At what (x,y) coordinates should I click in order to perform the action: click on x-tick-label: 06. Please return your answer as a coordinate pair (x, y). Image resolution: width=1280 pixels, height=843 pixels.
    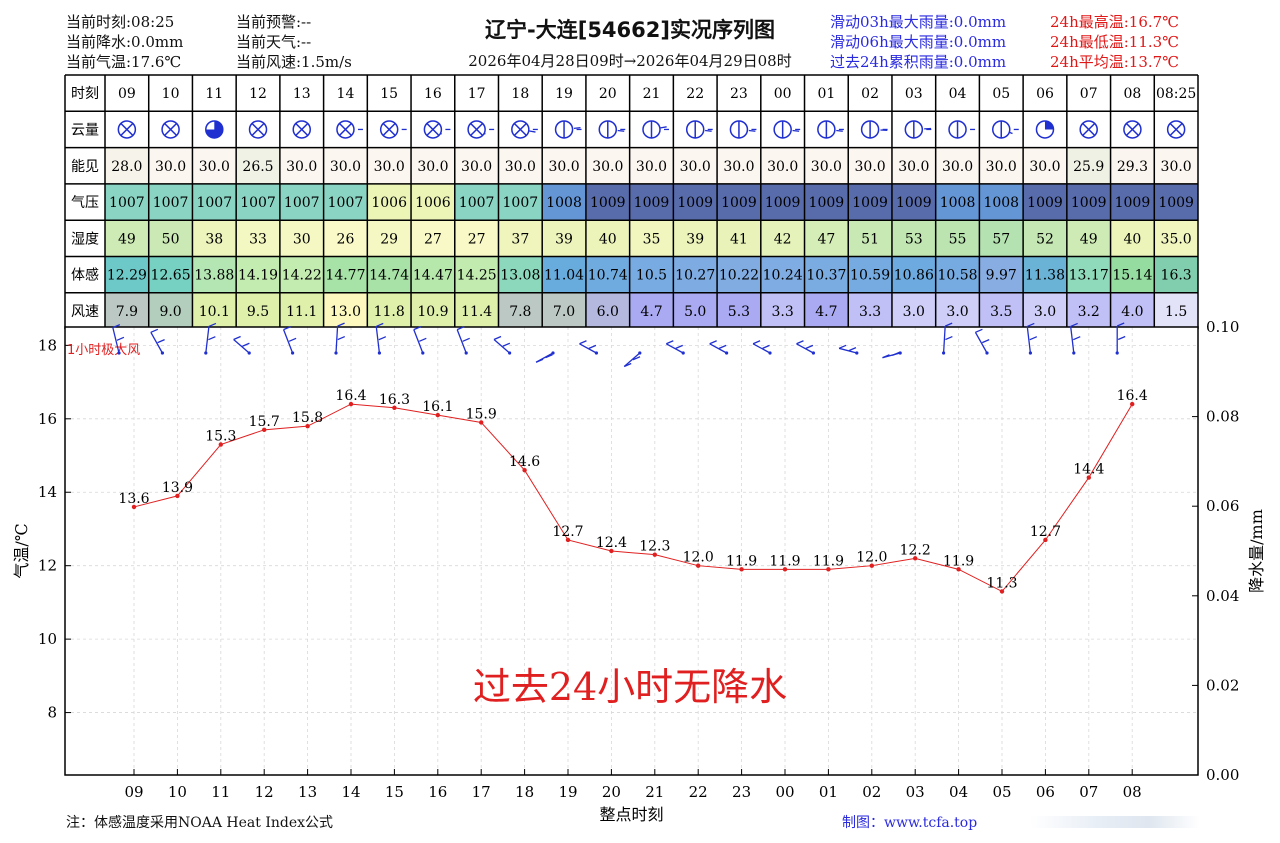
    Looking at the image, I should click on (1045, 792).